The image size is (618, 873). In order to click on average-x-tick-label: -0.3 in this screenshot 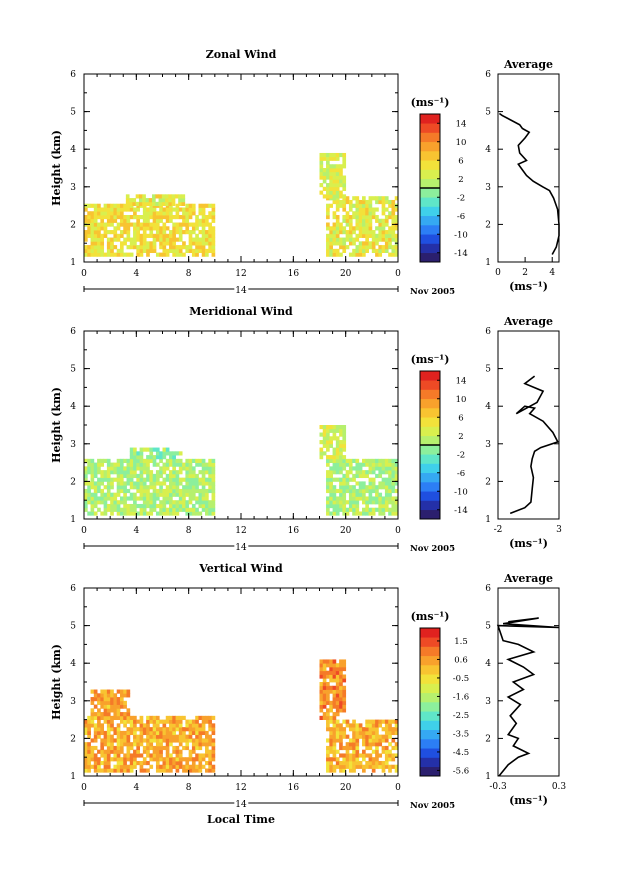, I will do `click(498, 787)`.